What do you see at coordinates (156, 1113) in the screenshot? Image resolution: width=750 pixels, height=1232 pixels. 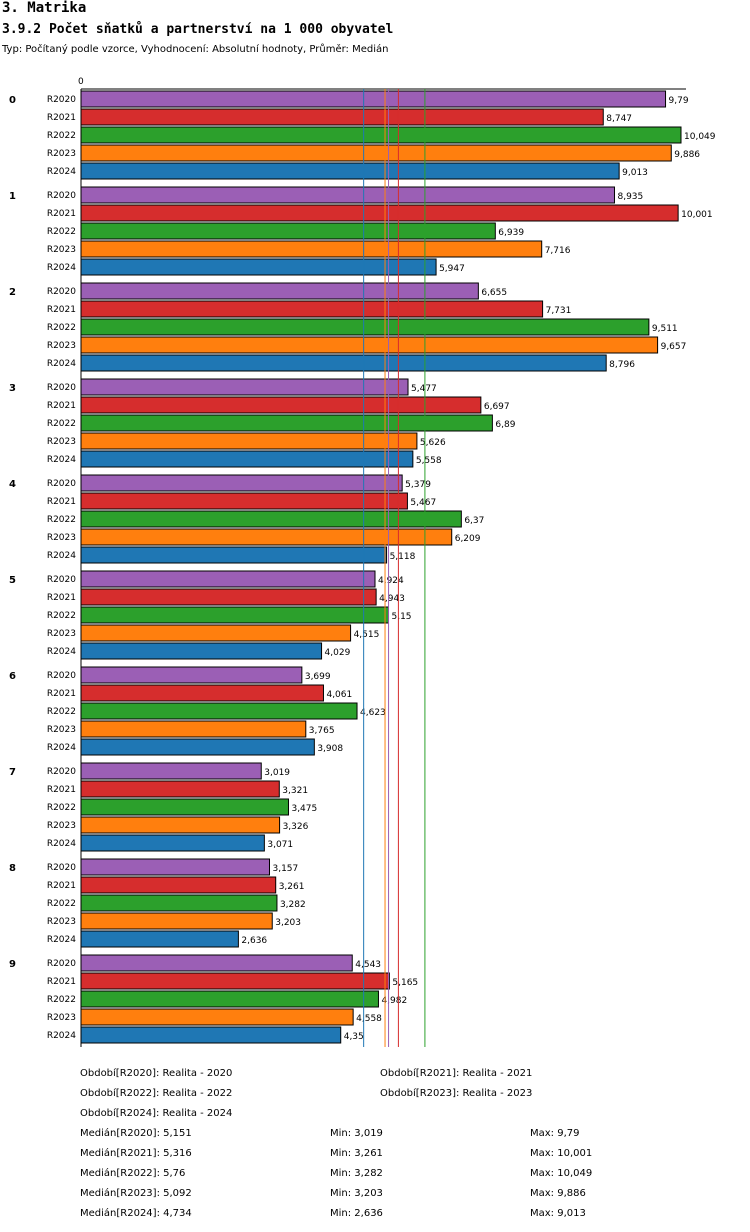 I see `legend-item-r2024: Období[R2024]: Realita - 2024` at bounding box center [156, 1113].